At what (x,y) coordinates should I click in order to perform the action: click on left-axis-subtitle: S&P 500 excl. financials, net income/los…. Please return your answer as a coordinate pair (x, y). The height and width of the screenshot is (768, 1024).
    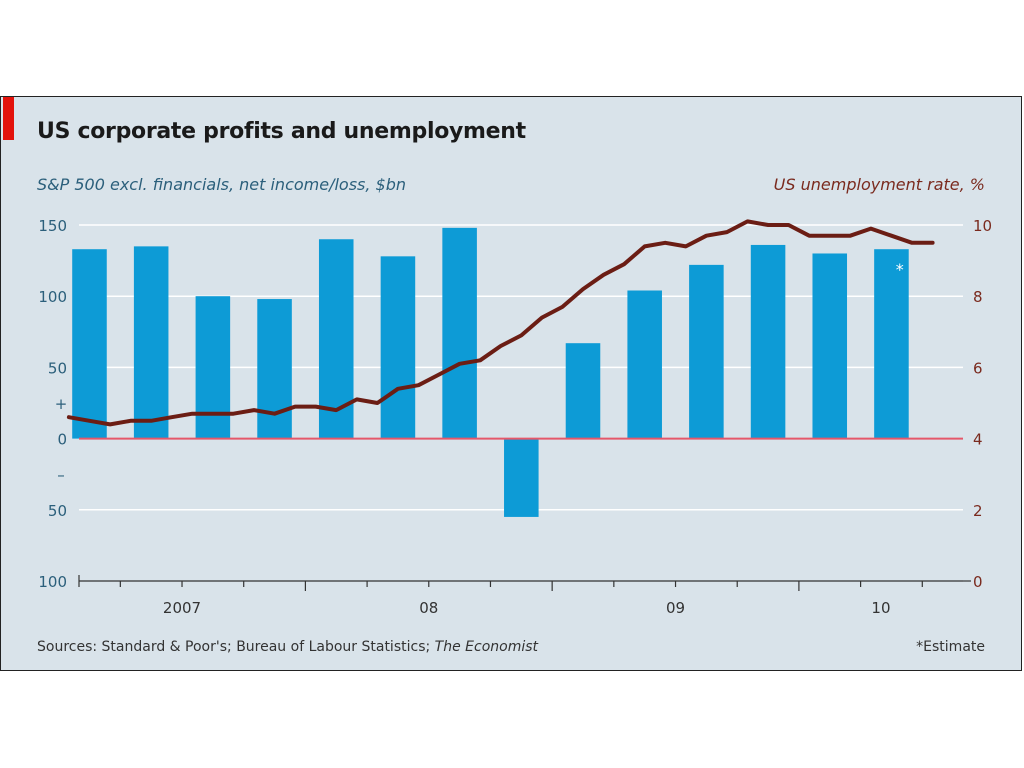
    Looking at the image, I should click on (222, 184).